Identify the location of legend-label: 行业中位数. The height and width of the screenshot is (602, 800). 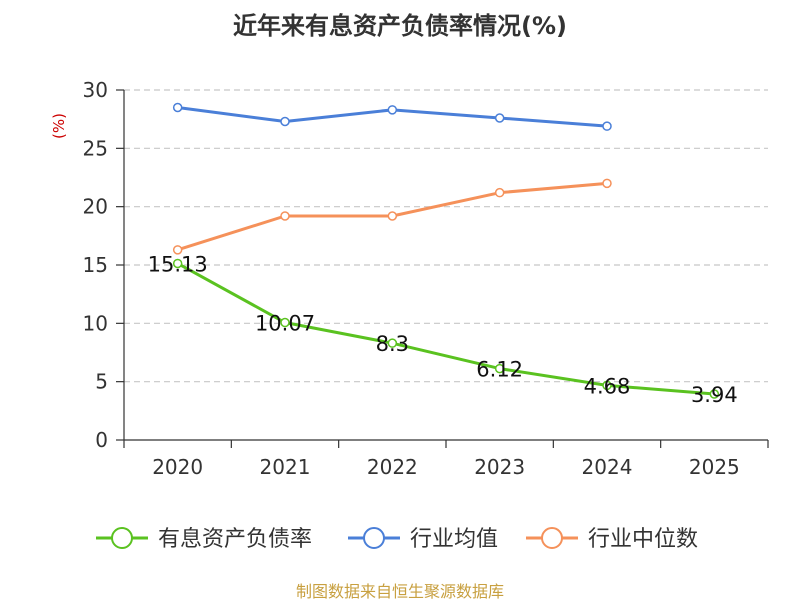
(643, 539).